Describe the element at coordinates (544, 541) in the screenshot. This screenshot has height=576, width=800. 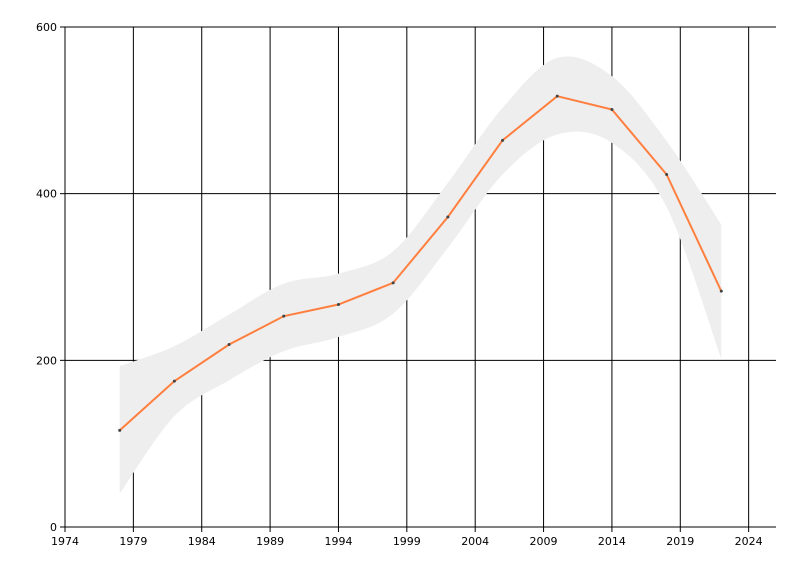
I see `x-tick-label: 2009` at that location.